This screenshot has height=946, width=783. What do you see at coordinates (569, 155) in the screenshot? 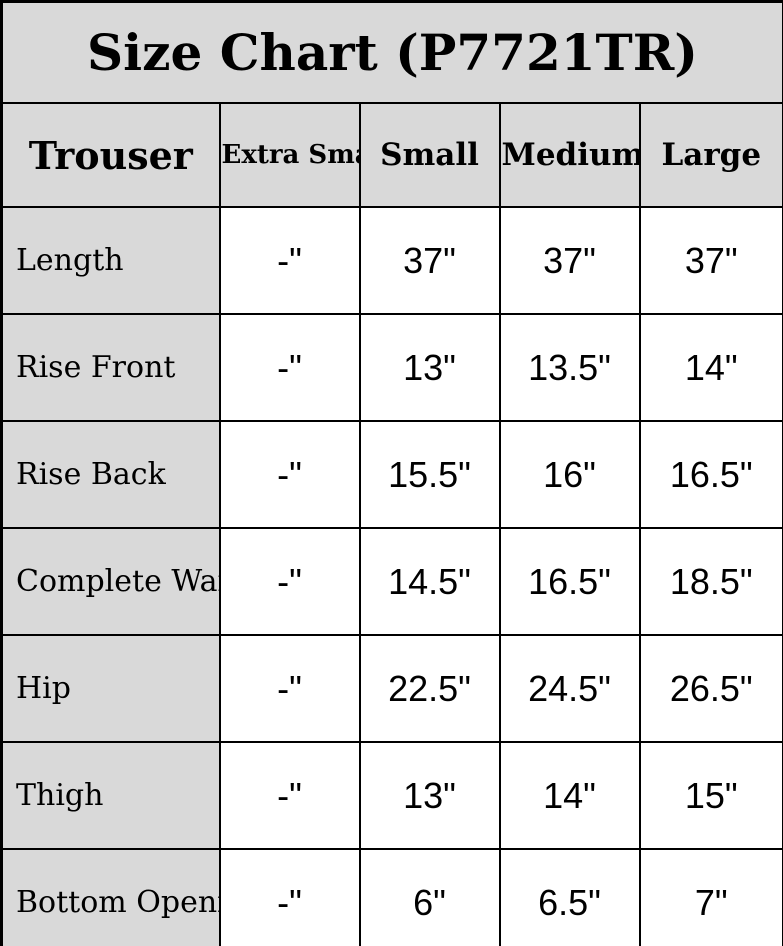
I see `column-header-medium: Medium` at bounding box center [569, 155].